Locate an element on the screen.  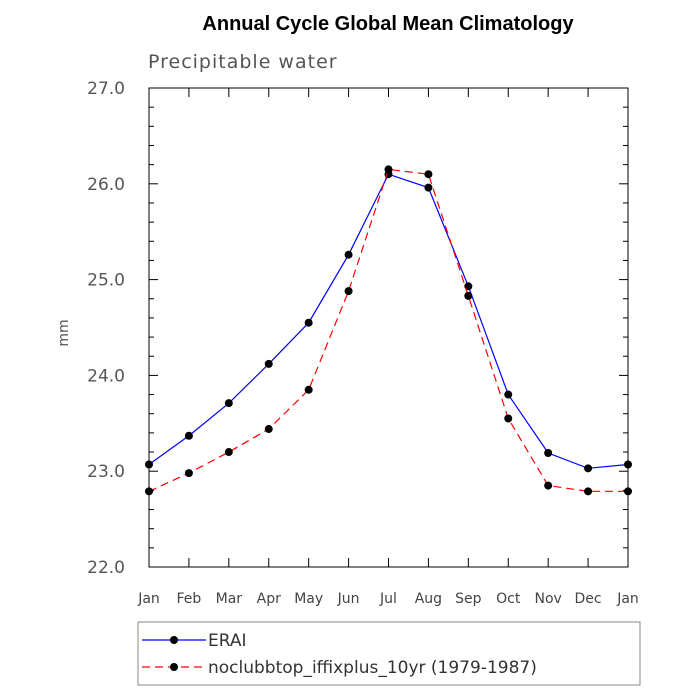
x-tick-labels: Jan Feb Mar Apr May Jun Jul Aug Sep Oct Nov Dec Jan is located at coordinates (388, 599).